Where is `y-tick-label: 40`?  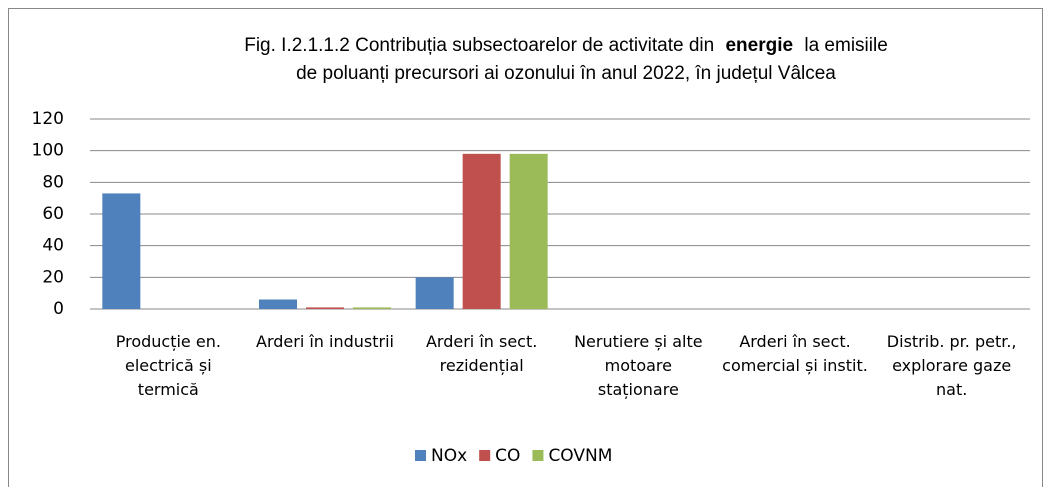 y-tick-label: 40 is located at coordinates (53, 246).